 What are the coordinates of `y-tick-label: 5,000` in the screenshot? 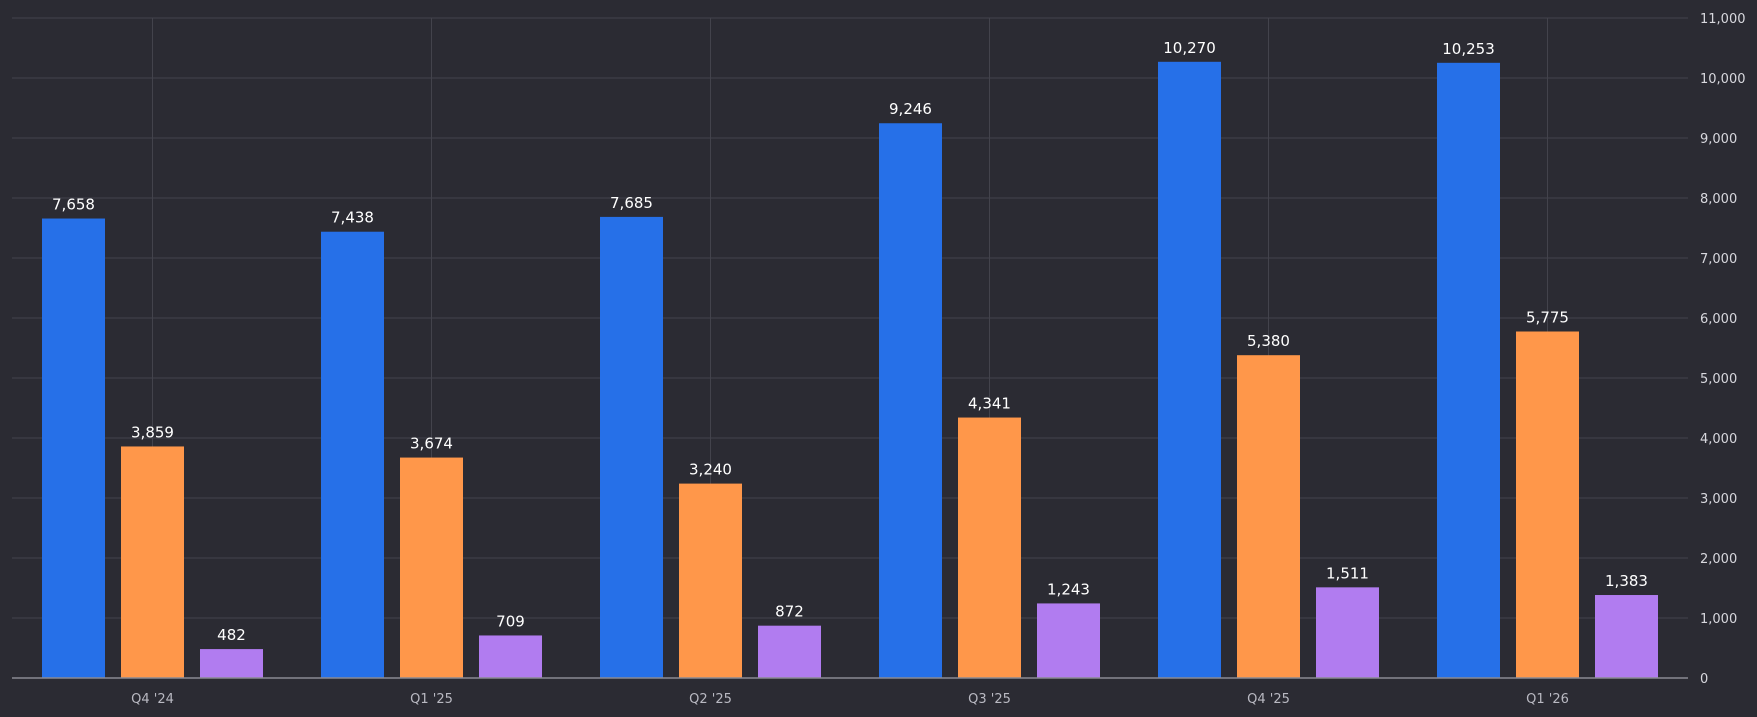 It's located at (1718, 379).